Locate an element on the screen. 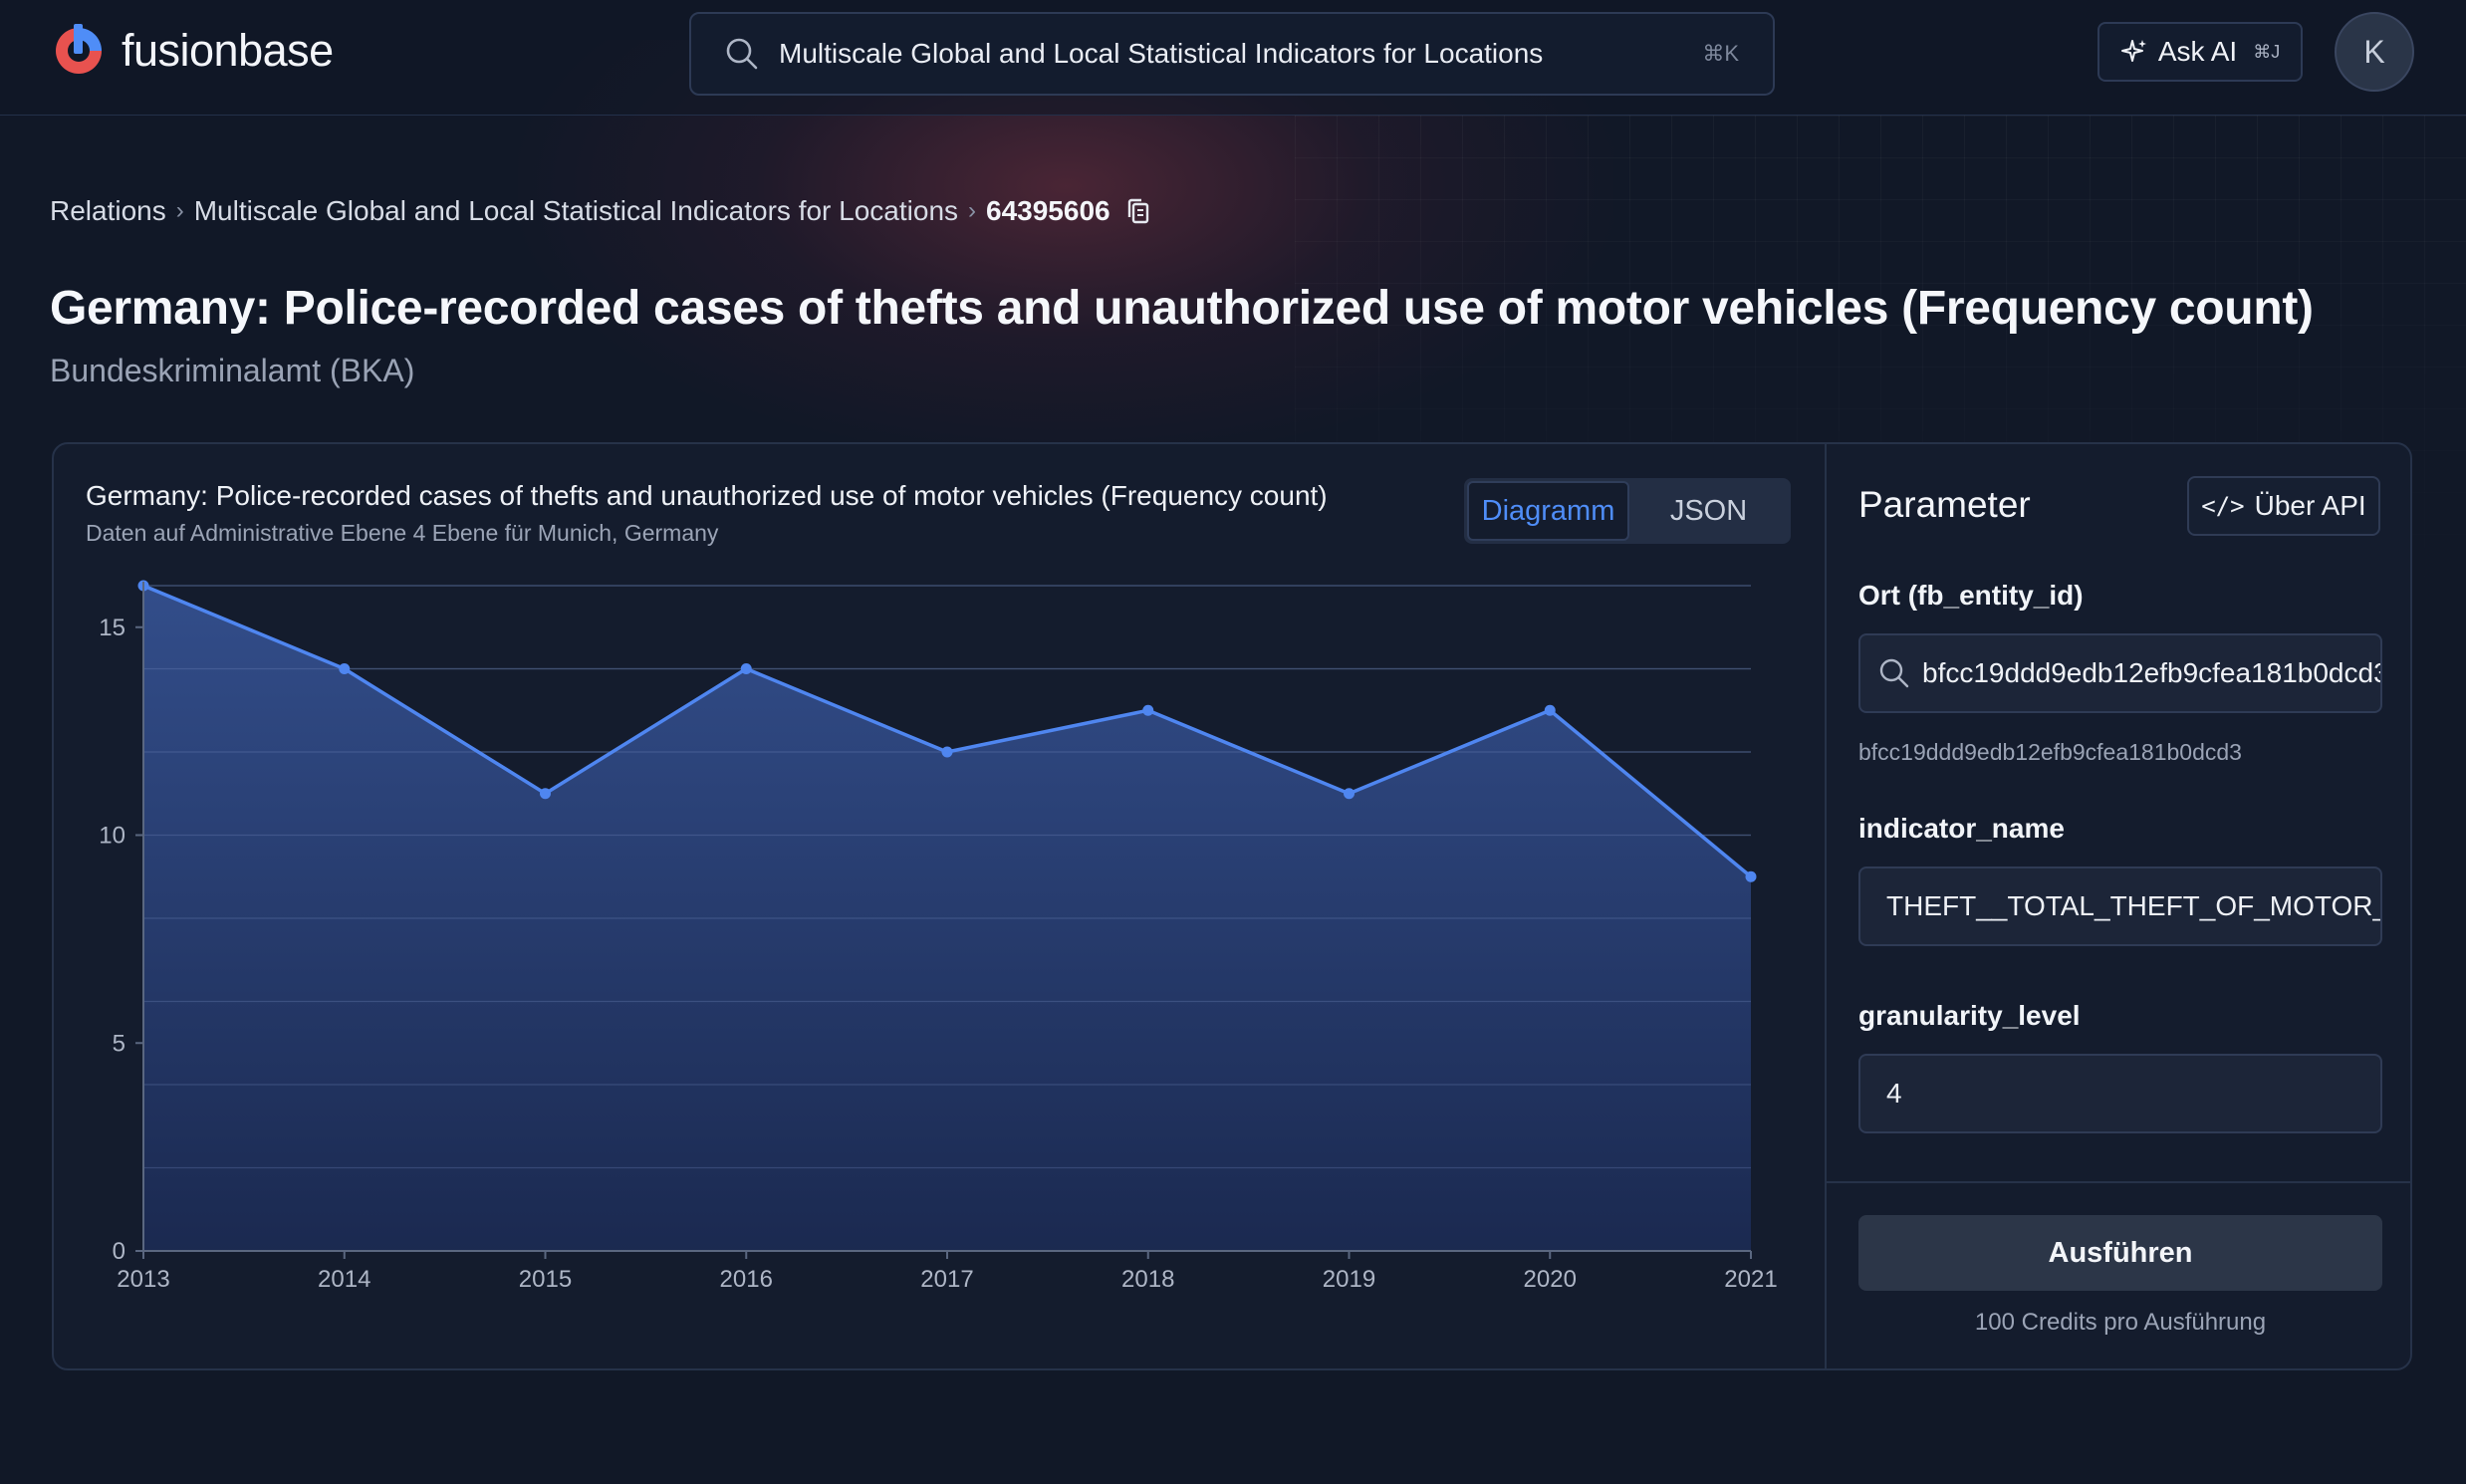  x-tick-label: 2016 is located at coordinates (746, 1279).